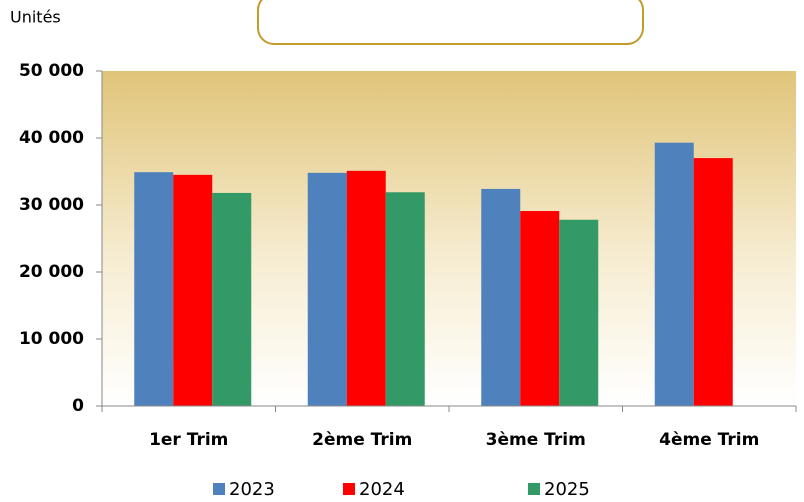 This screenshot has height=502, width=804. Describe the element at coordinates (362, 440) in the screenshot. I see `x-tick-label: 2ème Trim` at that location.